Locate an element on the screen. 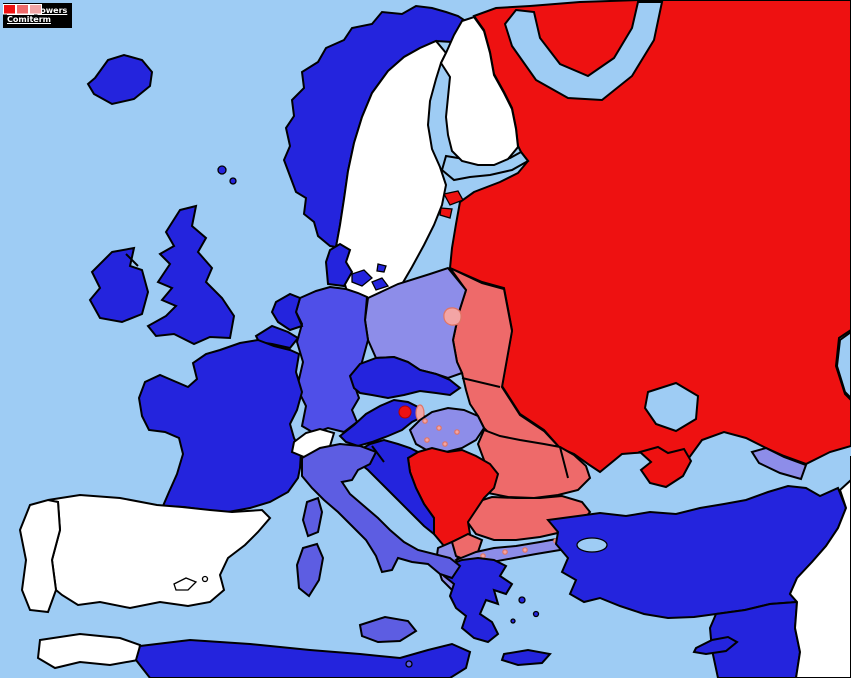  region-cyprus is located at coordinates (715, 645).